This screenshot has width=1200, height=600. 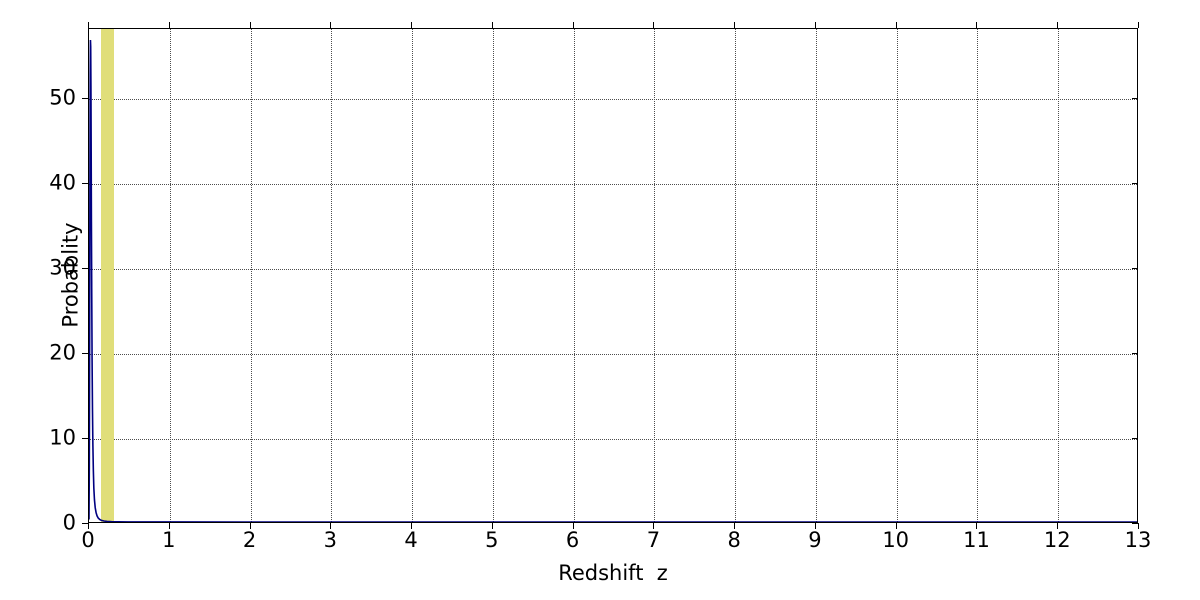 I want to click on redshift-confidence-band, so click(x=107, y=275).